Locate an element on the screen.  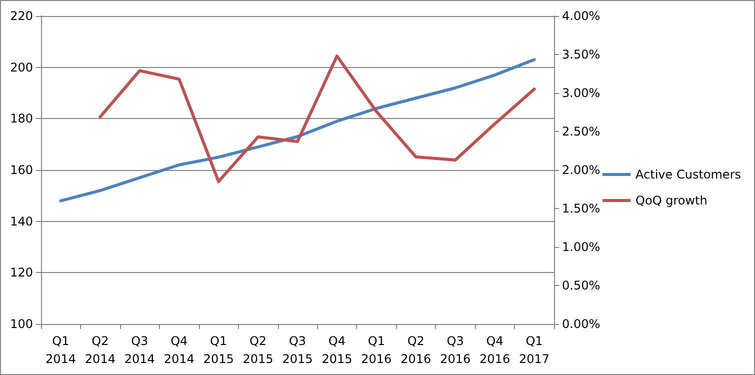
y2-tick-label: 1.50% is located at coordinates (581, 209).